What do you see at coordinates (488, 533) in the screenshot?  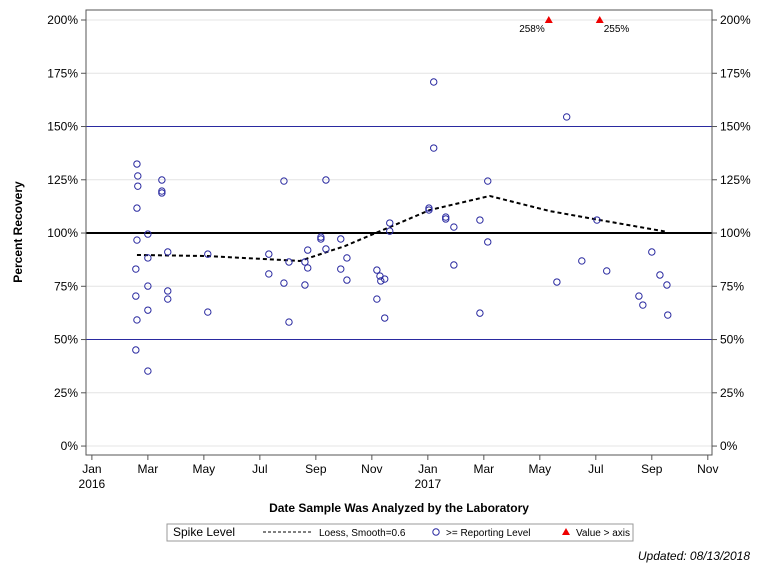 I see `legend-label: >= Reporting Level` at bounding box center [488, 533].